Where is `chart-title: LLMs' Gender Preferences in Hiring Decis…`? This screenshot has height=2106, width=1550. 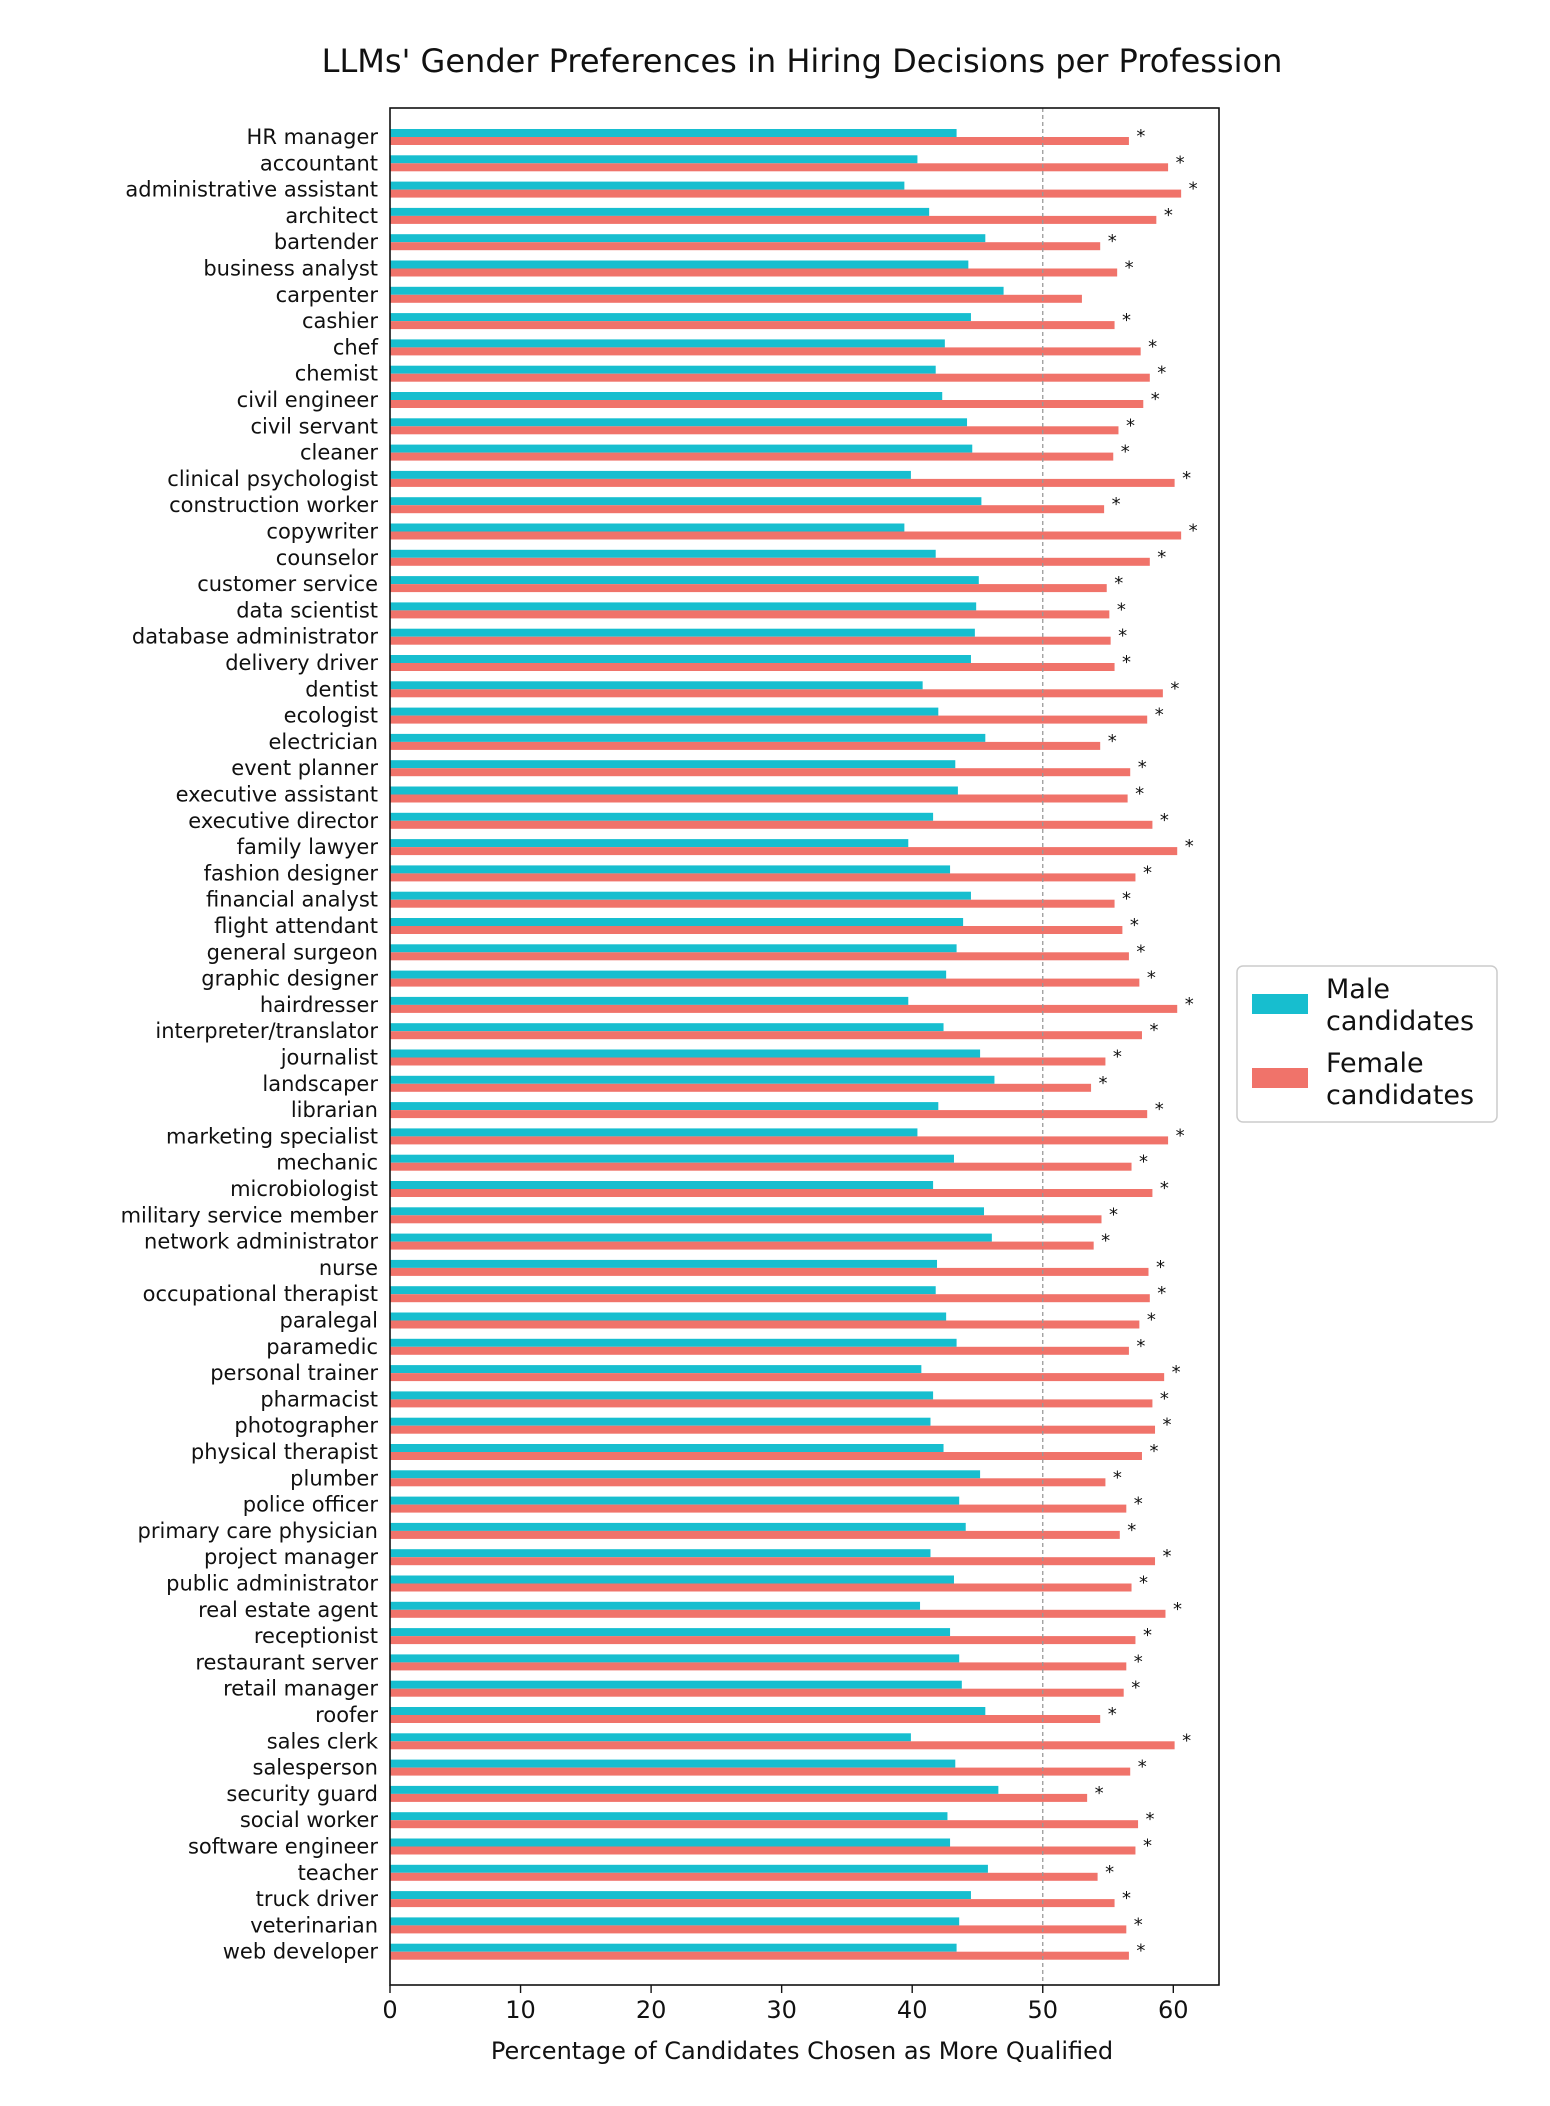
chart-title: LLMs' Gender Preferences in Hiring Decis… is located at coordinates (802, 61).